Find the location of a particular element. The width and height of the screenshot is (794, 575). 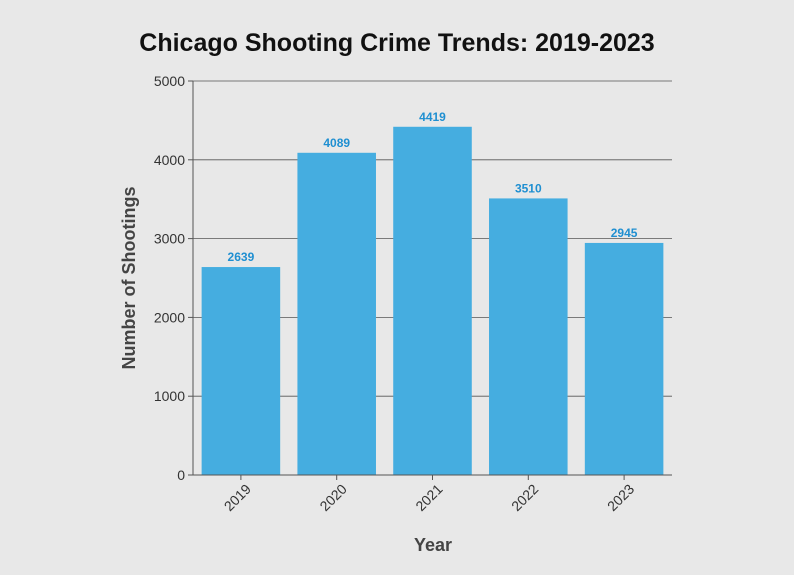

x-tick-labels: 2019 2020 2021 2022 2023 is located at coordinates (429, 497).